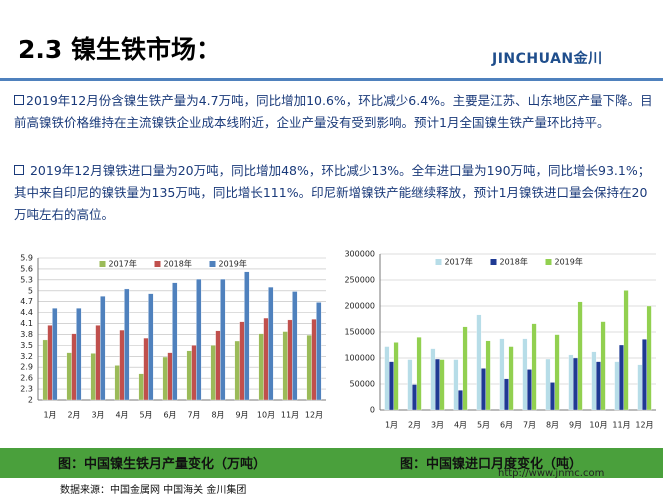 The image size is (663, 497). What do you see at coordinates (359, 306) in the screenshot?
I see `y-tick-label: 200000` at bounding box center [359, 306].